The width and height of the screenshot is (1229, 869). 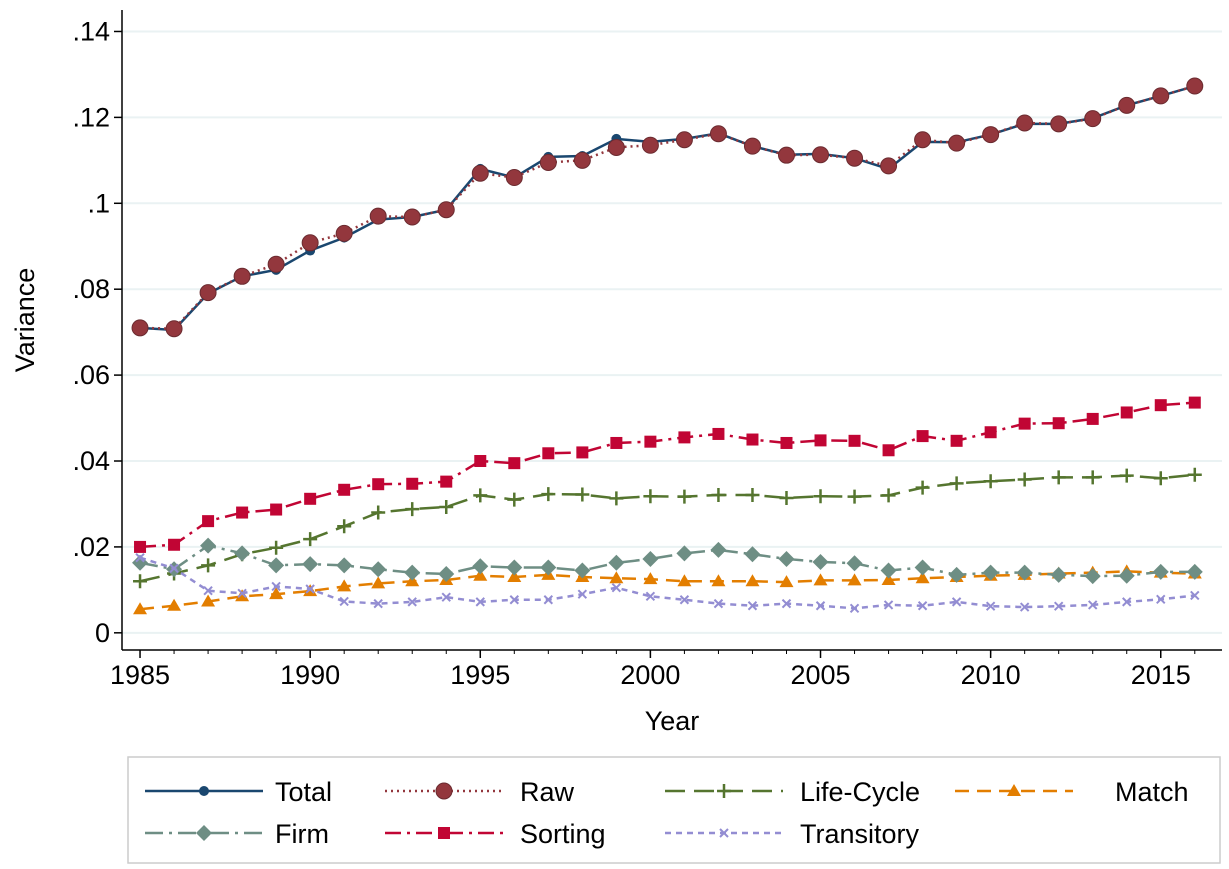 I want to click on x-tick-label: 2015, so click(x=1161, y=675).